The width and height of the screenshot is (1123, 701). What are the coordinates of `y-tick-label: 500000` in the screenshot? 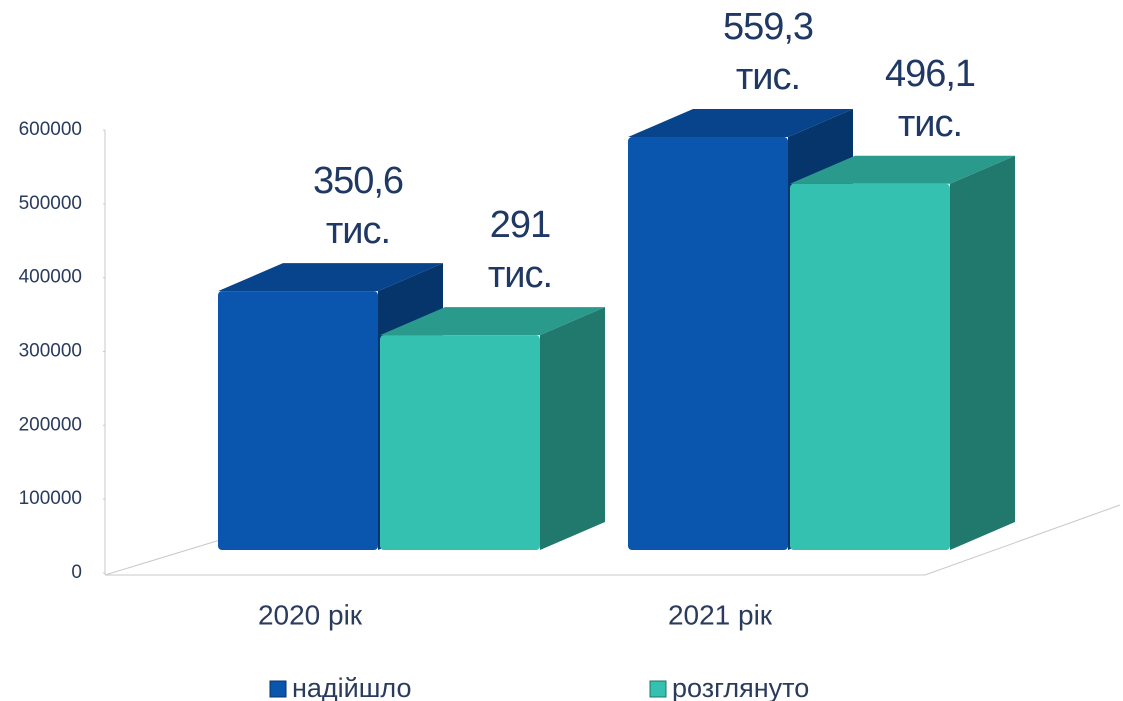 It's located at (50, 203).